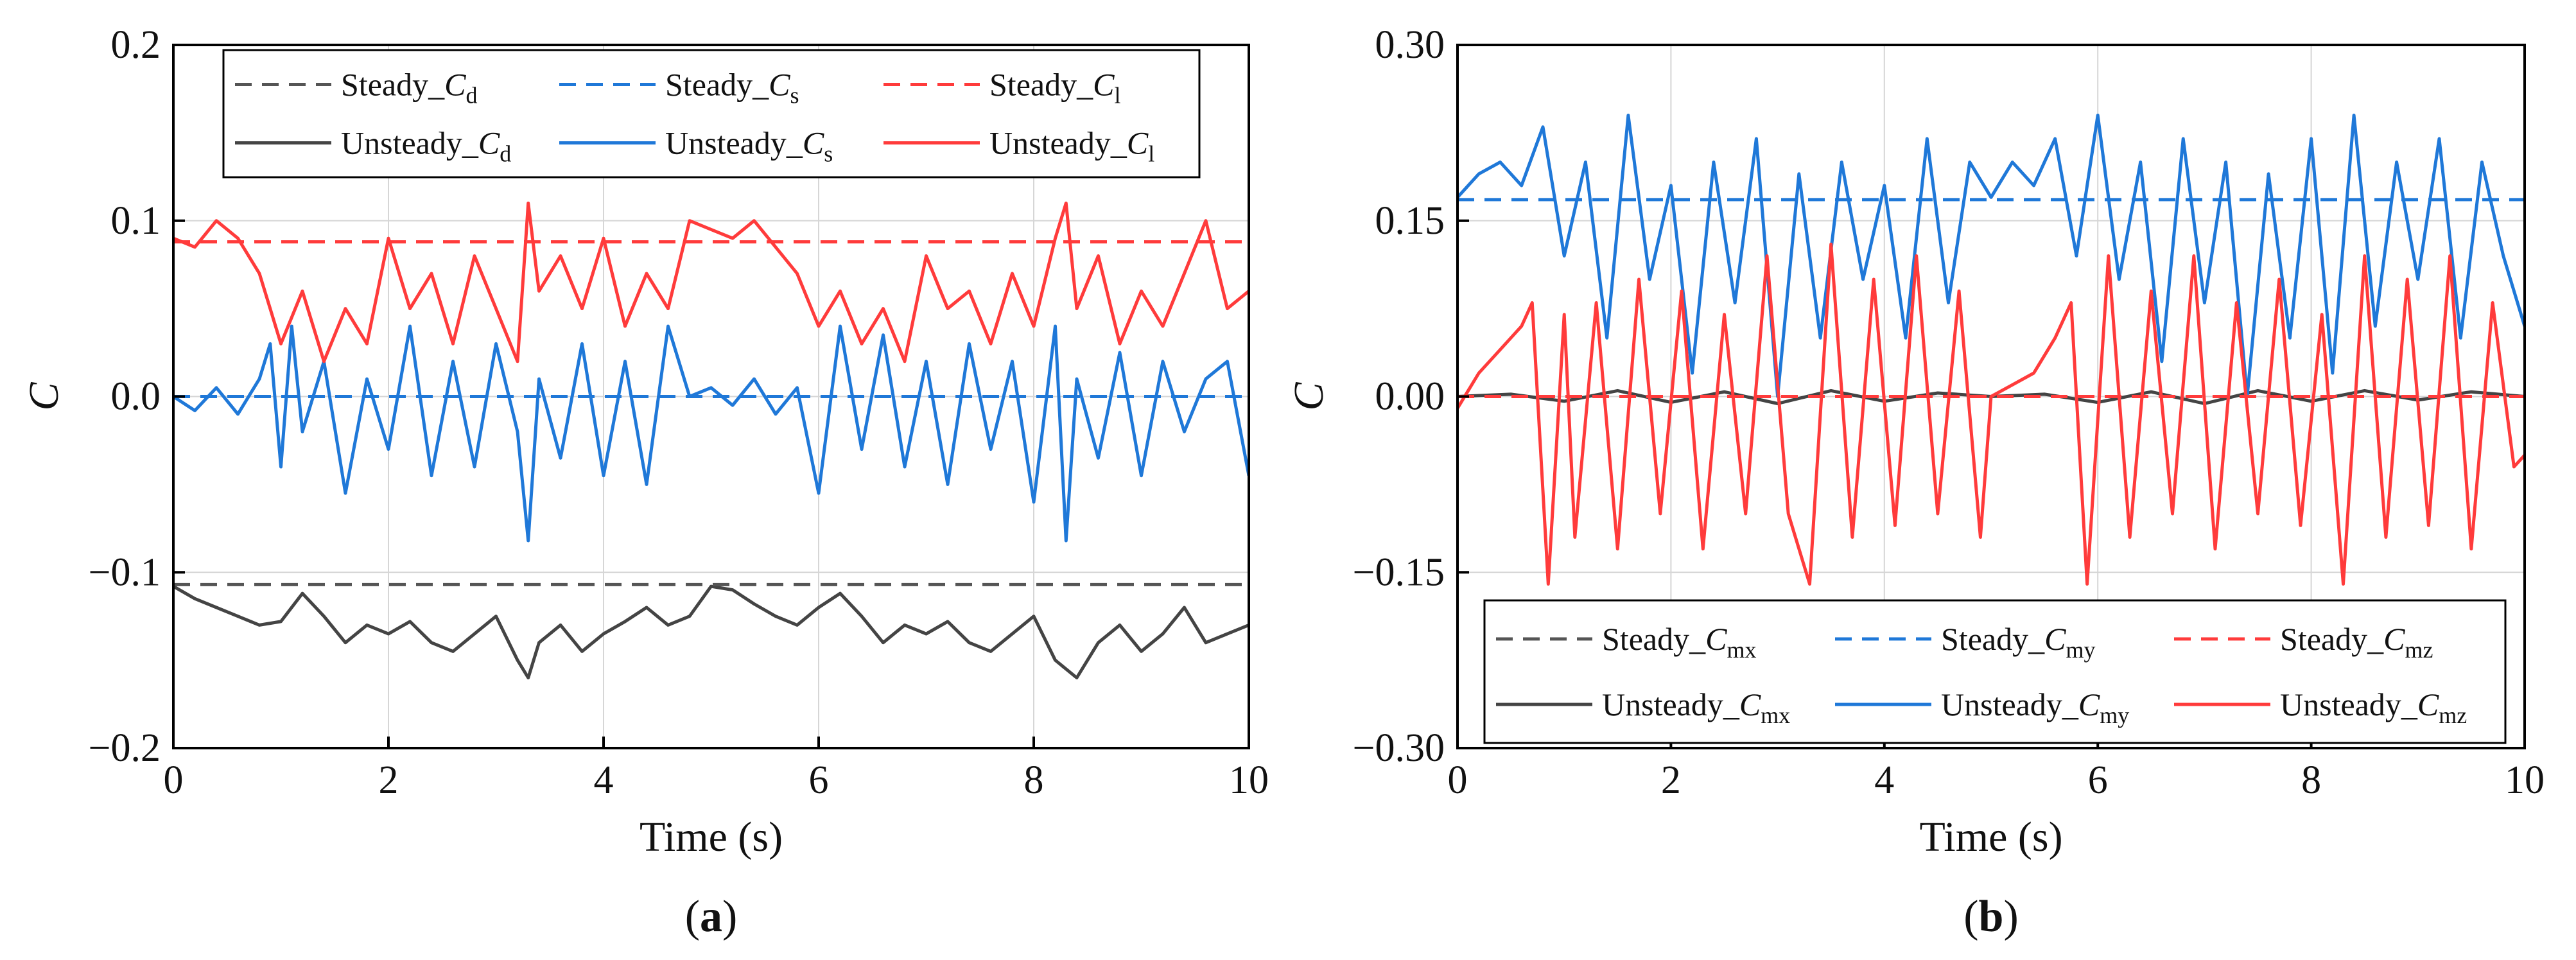 This screenshot has height=960, width=2576. I want to click on panel-label-letter: a, so click(711, 916).